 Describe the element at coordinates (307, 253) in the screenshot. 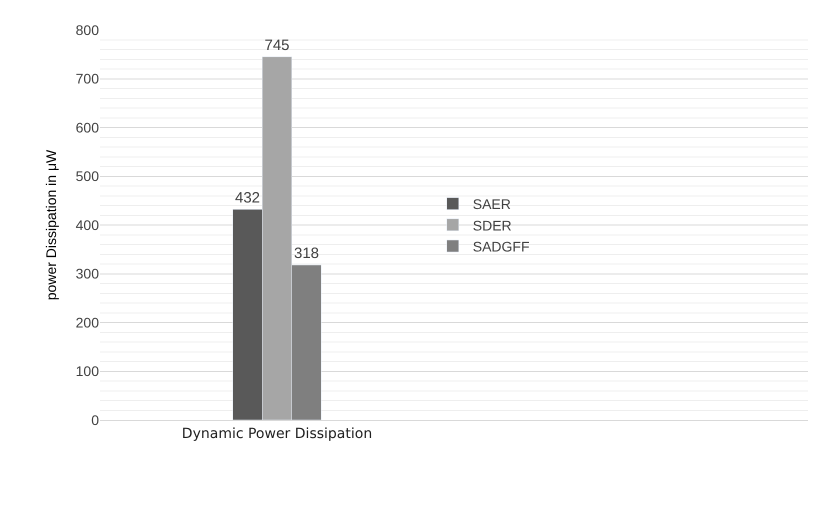

I see `data-label: 318` at that location.